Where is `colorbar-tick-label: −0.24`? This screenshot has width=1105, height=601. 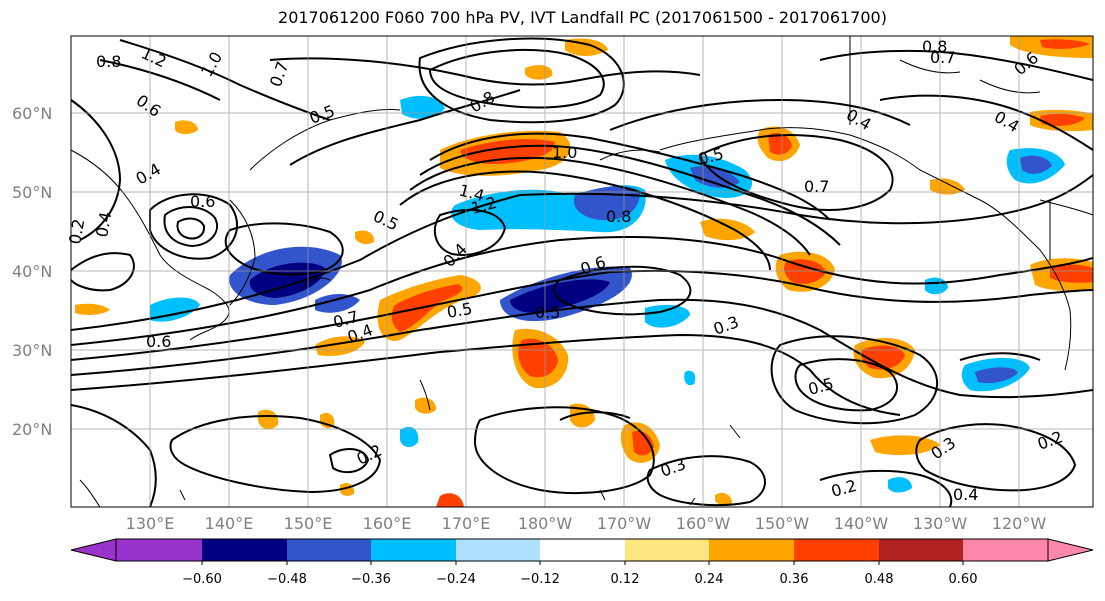
colorbar-tick-label: −0.24 is located at coordinates (456, 579).